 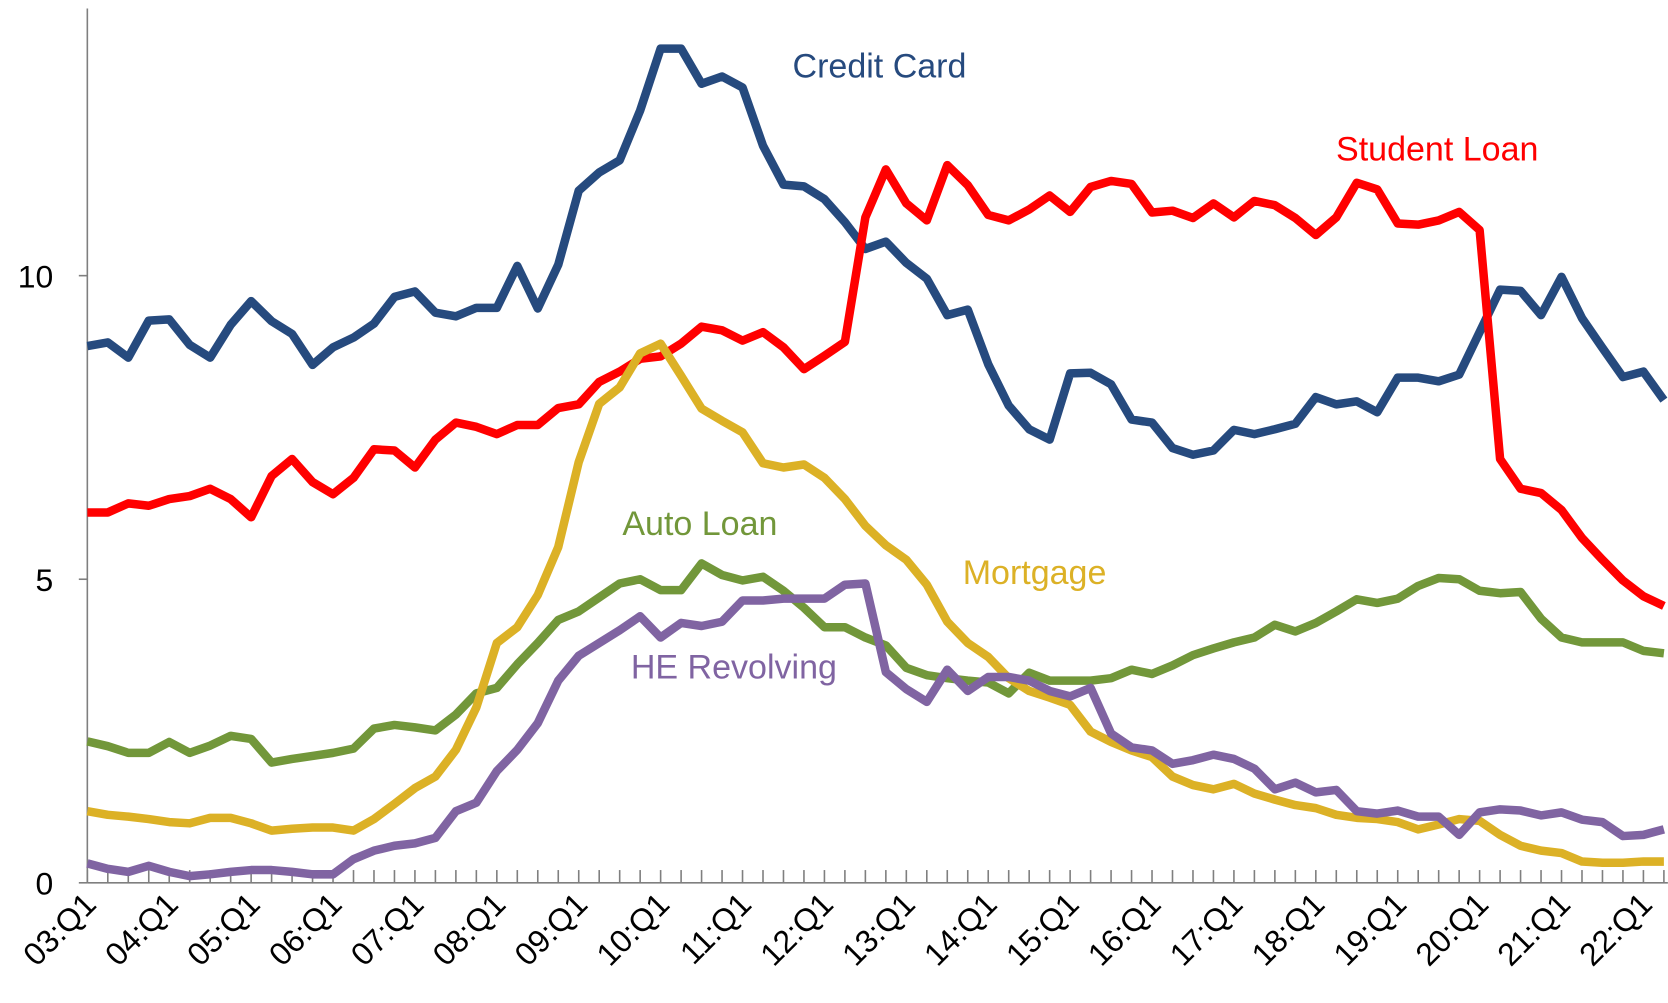 What do you see at coordinates (59, 929) in the screenshot?
I see `x-tick-label: 03:Q1` at bounding box center [59, 929].